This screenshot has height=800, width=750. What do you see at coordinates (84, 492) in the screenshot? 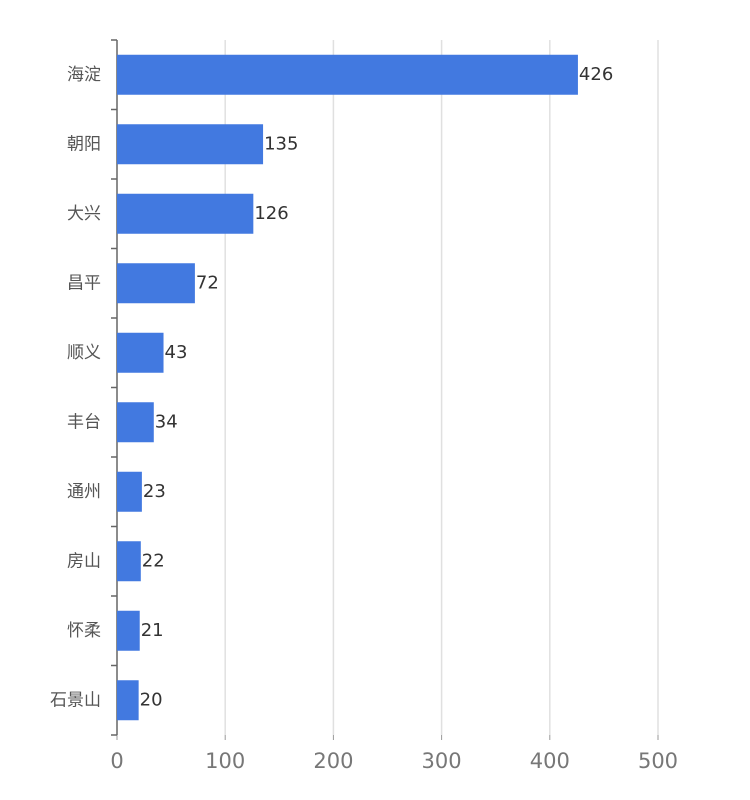
I see `y-tick-label: 通州` at bounding box center [84, 492].